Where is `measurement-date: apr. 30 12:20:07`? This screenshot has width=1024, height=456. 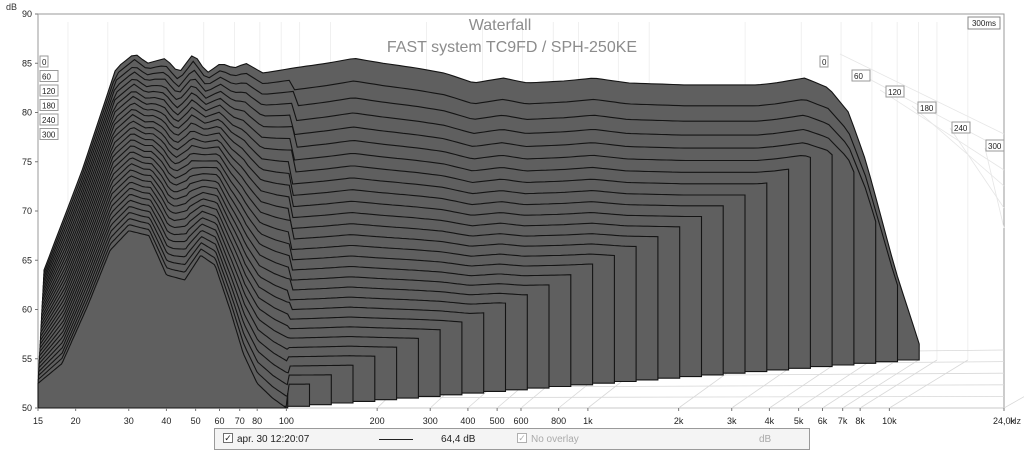
measurement-date: apr. 30 12:20:07 is located at coordinates (273, 439).